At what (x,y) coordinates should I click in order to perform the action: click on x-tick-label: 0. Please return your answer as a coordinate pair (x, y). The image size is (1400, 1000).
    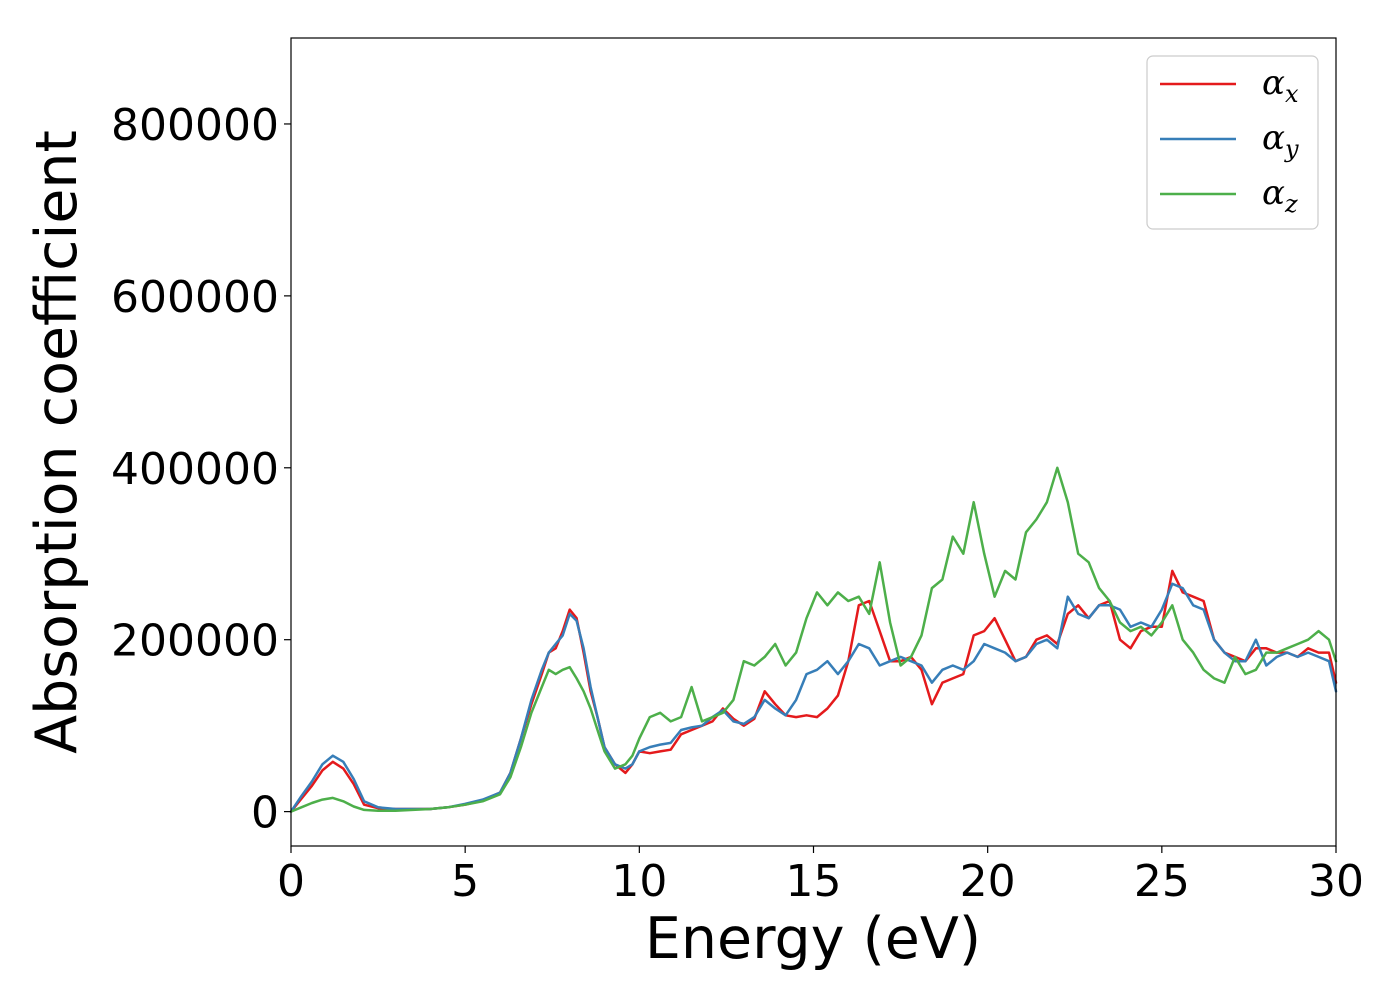
    Looking at the image, I should click on (291, 881).